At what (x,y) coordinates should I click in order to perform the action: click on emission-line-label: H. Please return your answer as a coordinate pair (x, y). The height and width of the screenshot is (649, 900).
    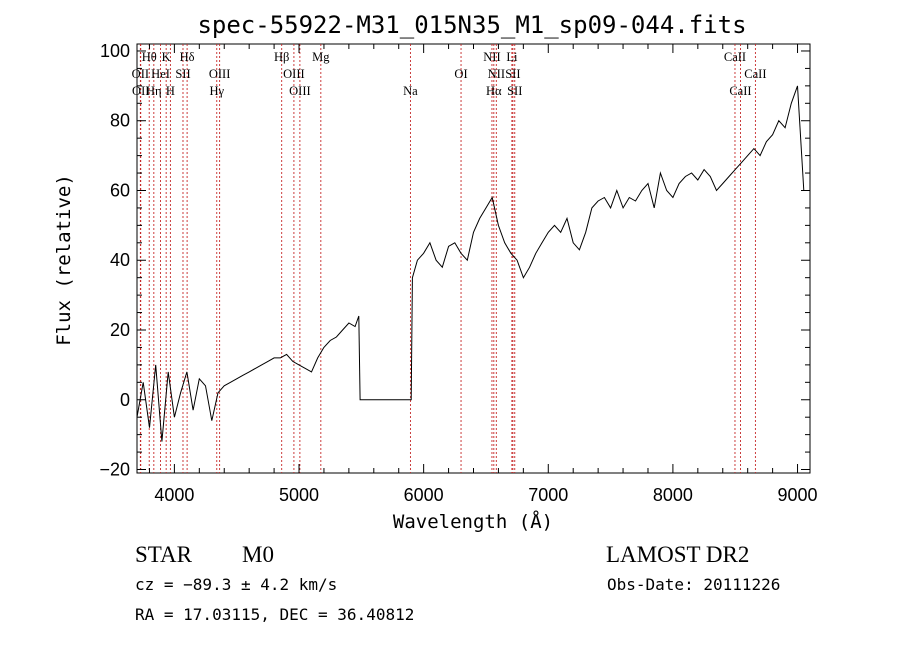
    Looking at the image, I should click on (170, 91).